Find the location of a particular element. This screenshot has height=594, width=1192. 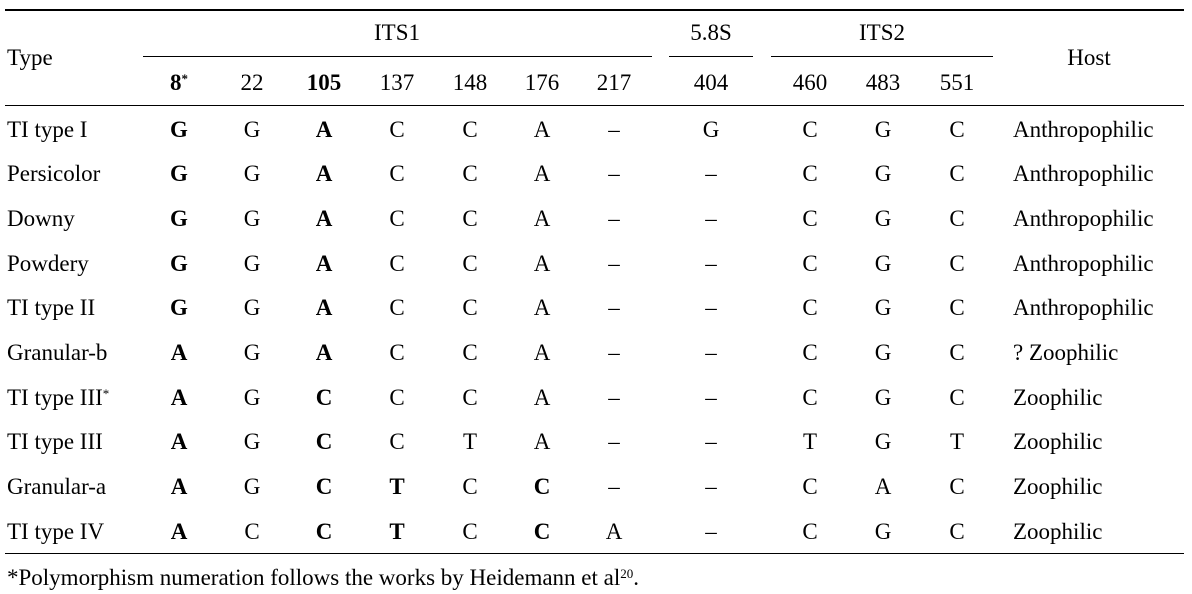

group-header-5-8s: 5.8S is located at coordinates (711, 32).